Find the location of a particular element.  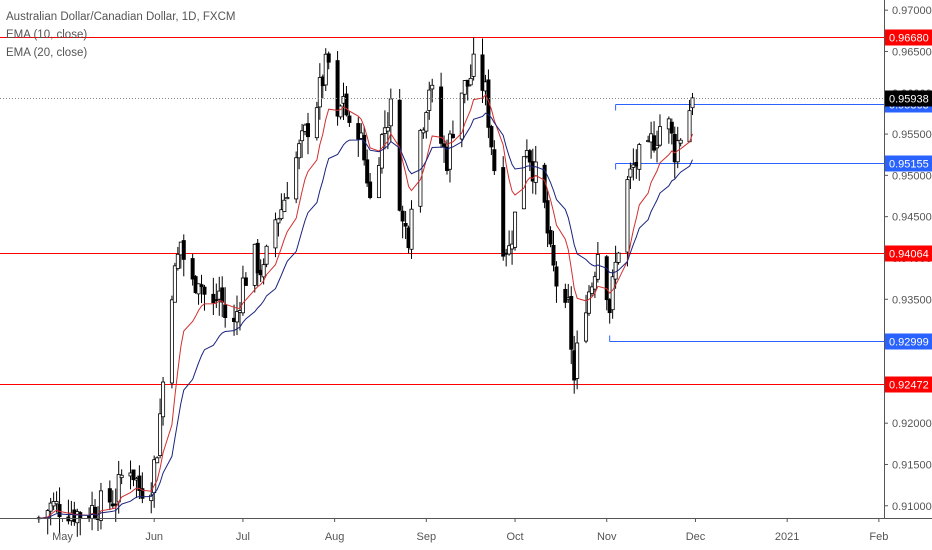

current-price-tag is located at coordinates (908, 98).